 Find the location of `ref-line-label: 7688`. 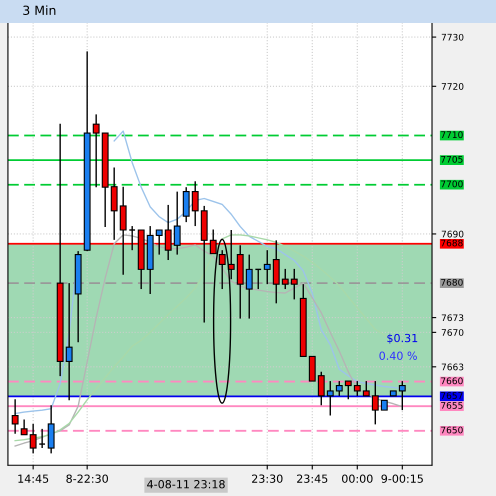

ref-line-label: 7688 is located at coordinates (452, 243).